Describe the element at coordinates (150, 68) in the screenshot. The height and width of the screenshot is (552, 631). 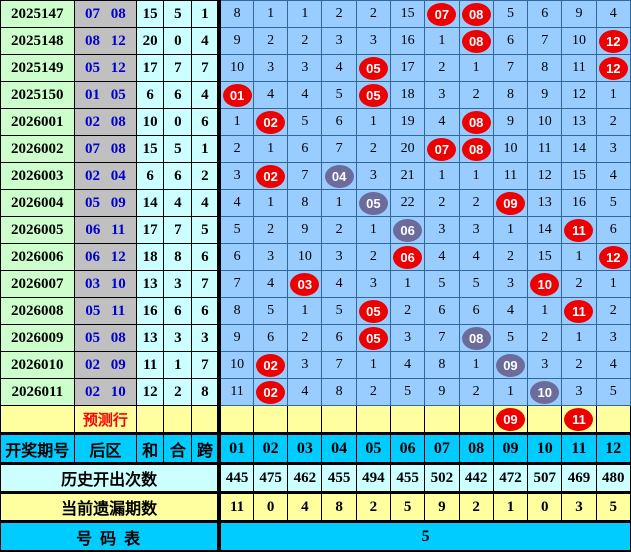
I see `sum-cell: 17` at that location.